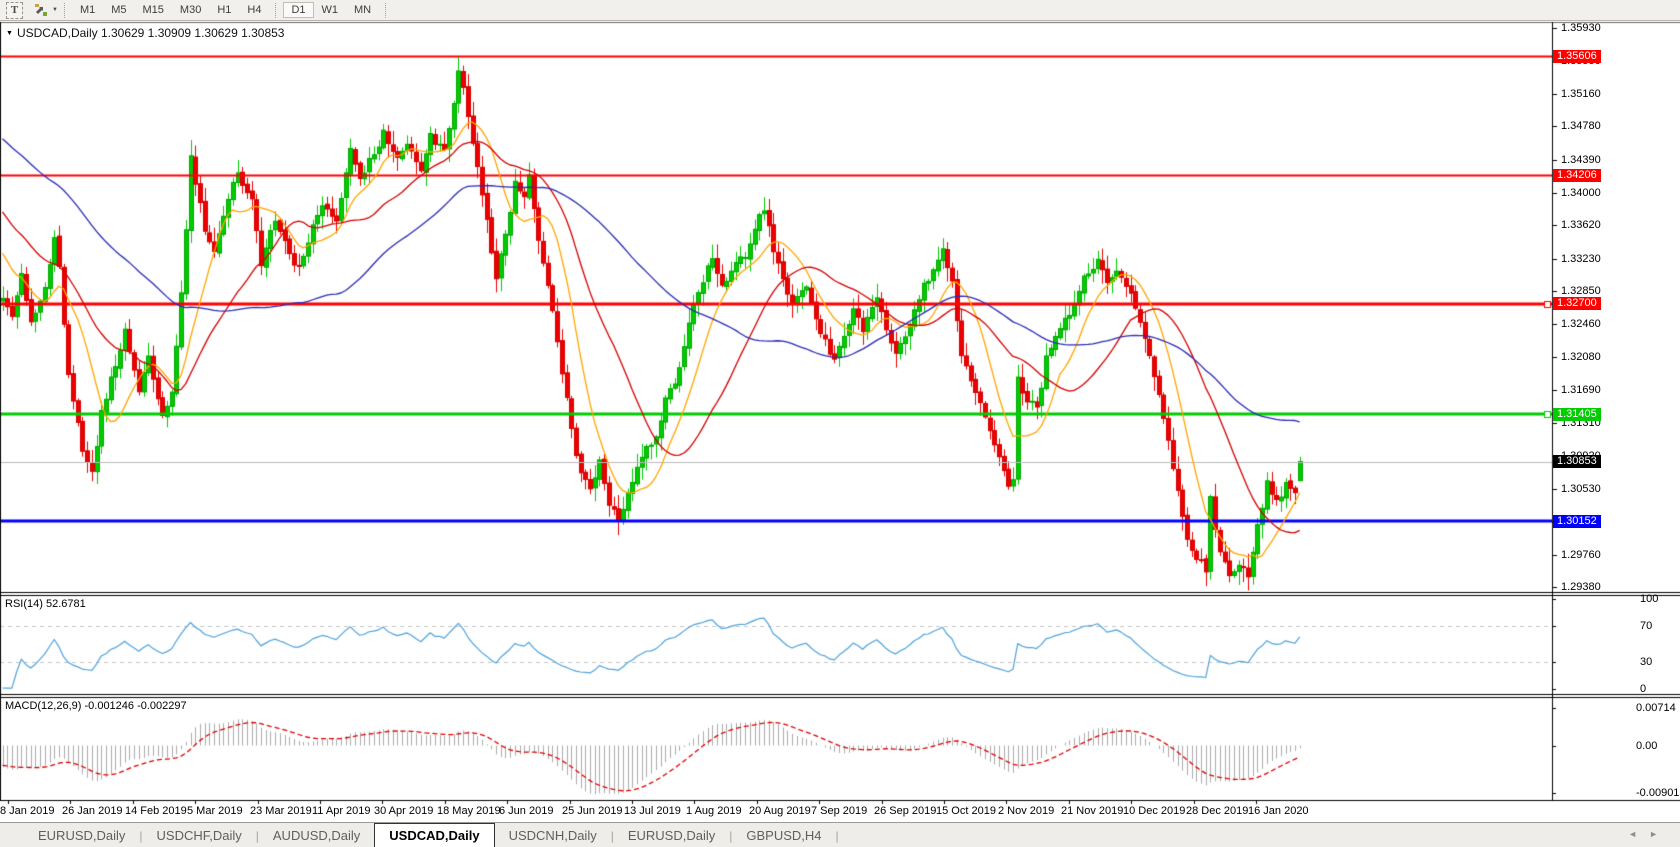 This screenshot has width=1680, height=847. I want to click on price-tick-label: 1.29380, so click(1581, 587).